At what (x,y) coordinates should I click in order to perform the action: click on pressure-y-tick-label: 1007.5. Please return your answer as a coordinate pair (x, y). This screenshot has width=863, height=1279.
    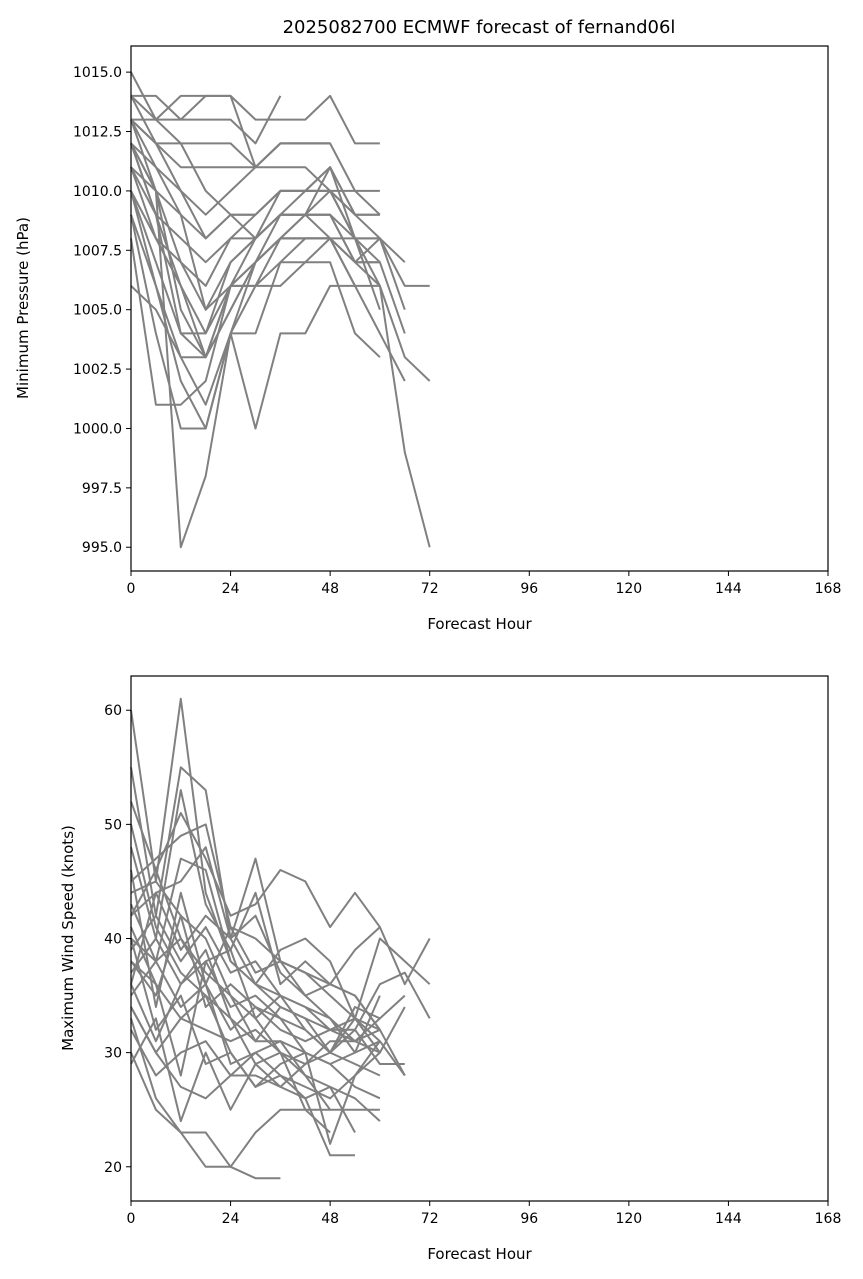
    Looking at the image, I should click on (97, 251).